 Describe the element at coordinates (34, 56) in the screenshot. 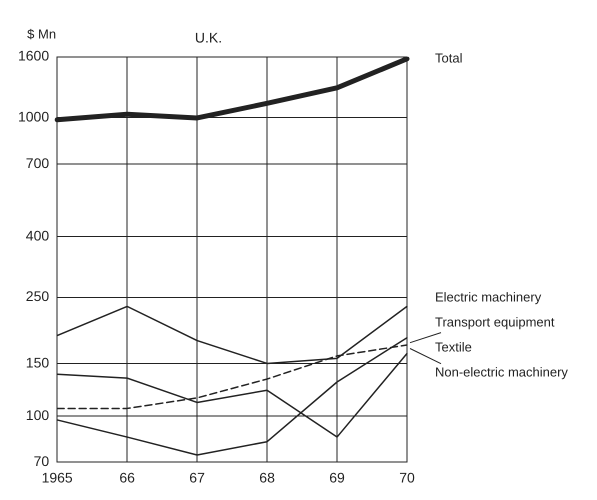

I see `y-tick-label: 1600` at that location.